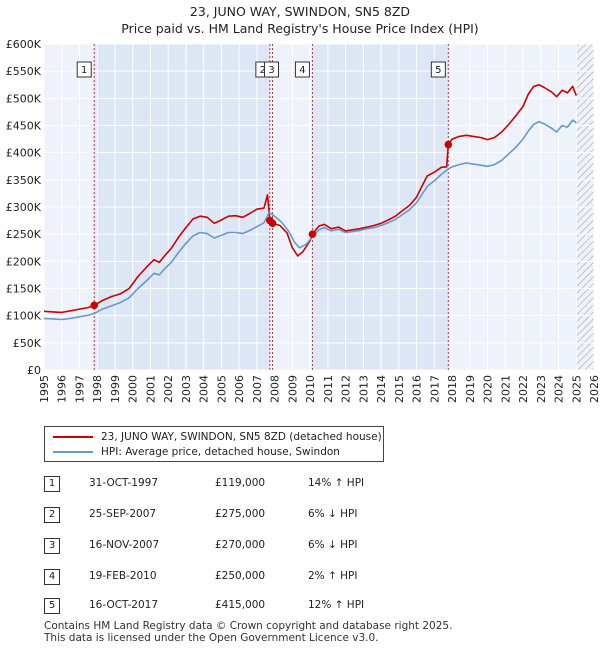 This screenshot has width=600, height=650. What do you see at coordinates (292, 389) in the screenshot?
I see `x-tick-label: 2009` at bounding box center [292, 389].